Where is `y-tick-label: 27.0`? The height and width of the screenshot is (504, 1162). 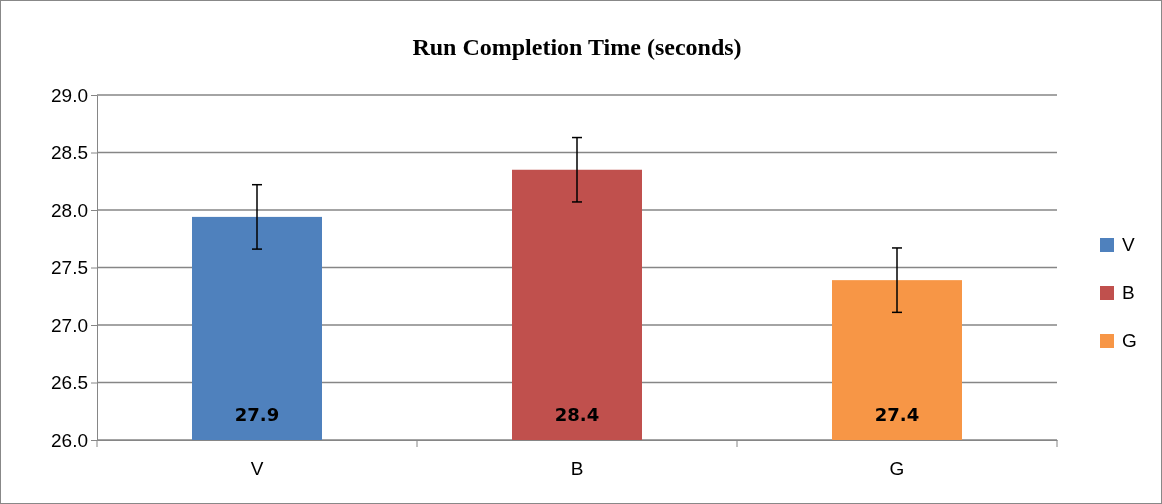 y-tick-label: 27.0 is located at coordinates (69, 325).